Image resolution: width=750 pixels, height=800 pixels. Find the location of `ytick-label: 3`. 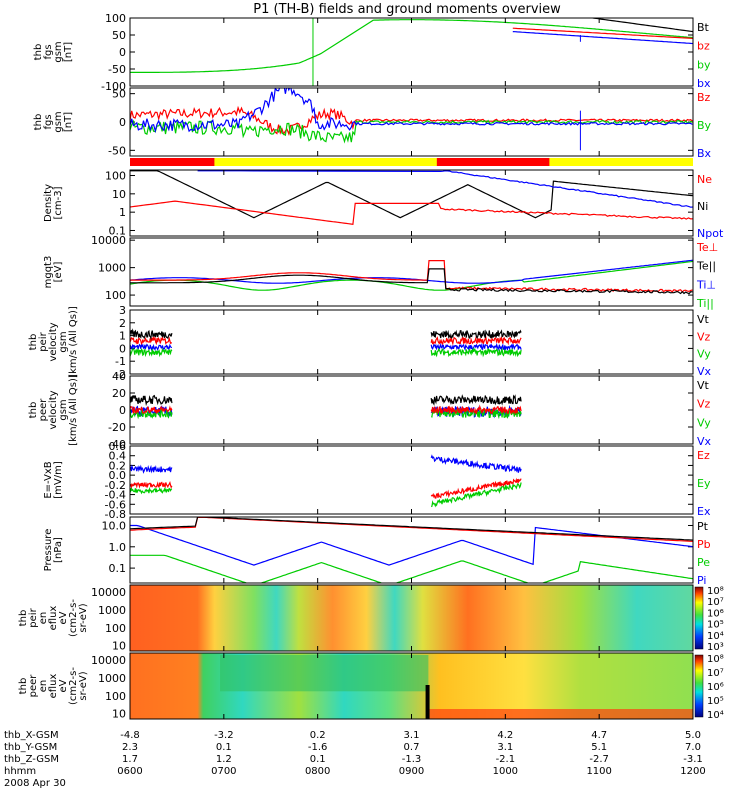

ytick-label: 3 is located at coordinates (122, 310).